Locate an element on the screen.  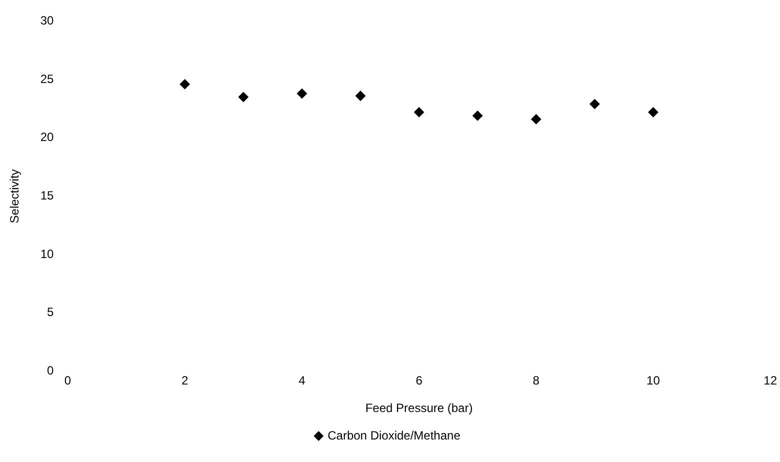
y-tick-label: 15 is located at coordinates (47, 195).